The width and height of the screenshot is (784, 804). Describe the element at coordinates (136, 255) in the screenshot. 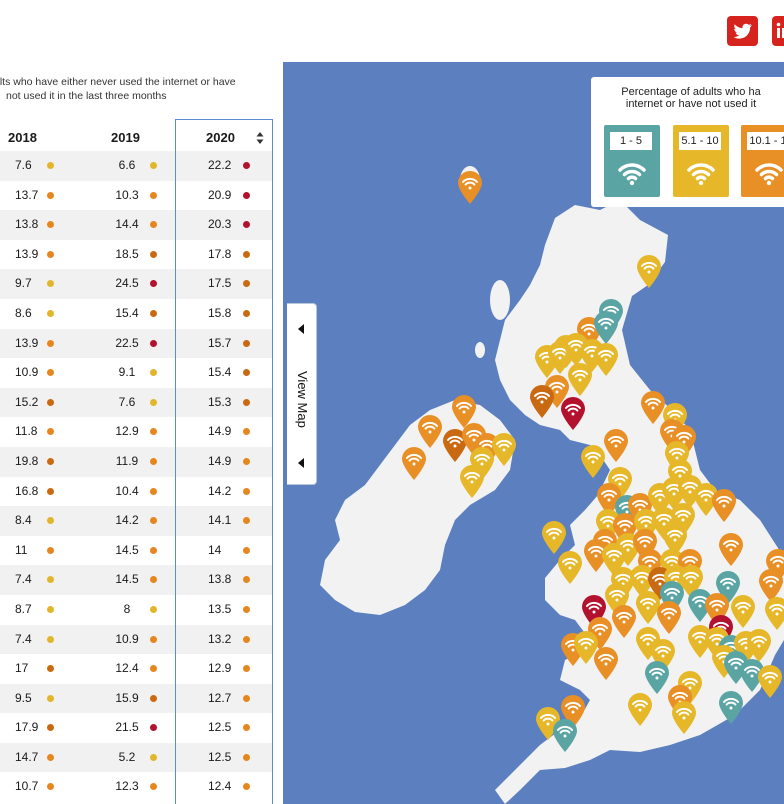

I see `table-row: 13.9 18.5 17.8` at that location.